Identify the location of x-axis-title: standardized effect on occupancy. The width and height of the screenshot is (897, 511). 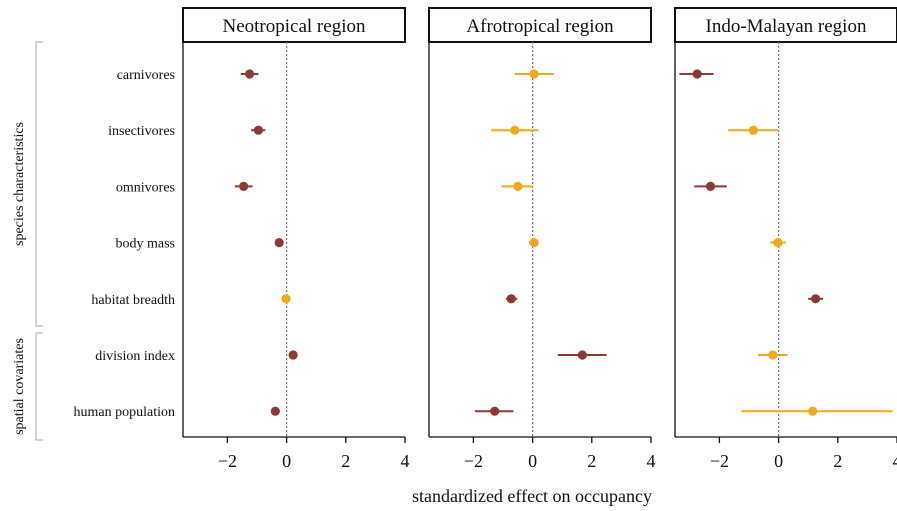
(532, 496).